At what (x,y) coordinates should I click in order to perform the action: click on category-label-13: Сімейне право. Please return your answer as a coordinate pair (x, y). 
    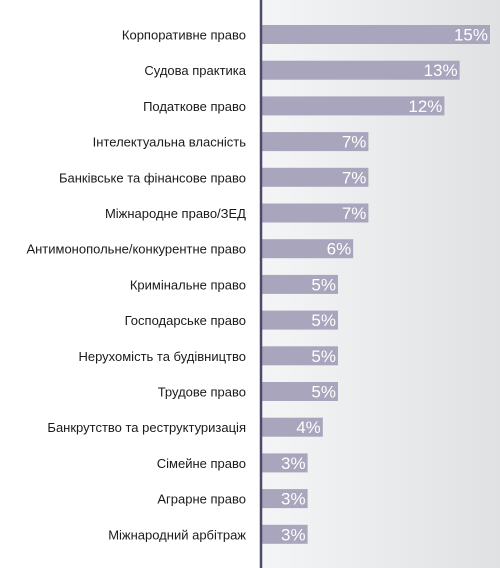
    Looking at the image, I should click on (201, 463).